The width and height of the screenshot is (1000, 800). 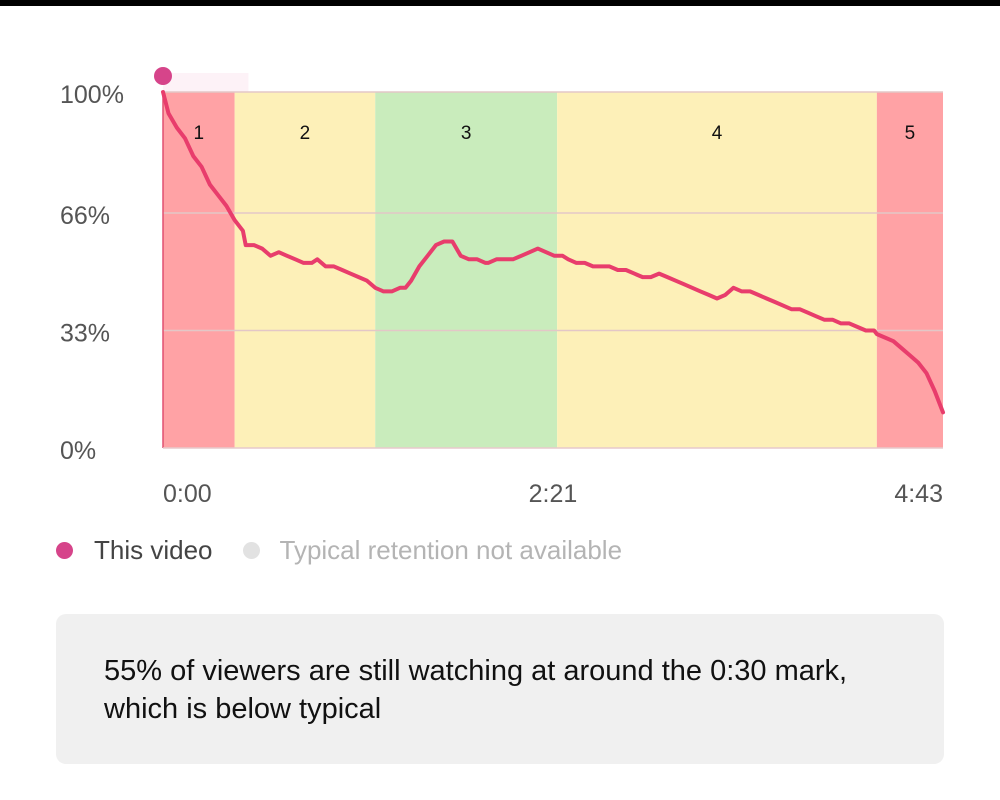 I want to click on y-tick-label-1: 66%, so click(x=85, y=216).